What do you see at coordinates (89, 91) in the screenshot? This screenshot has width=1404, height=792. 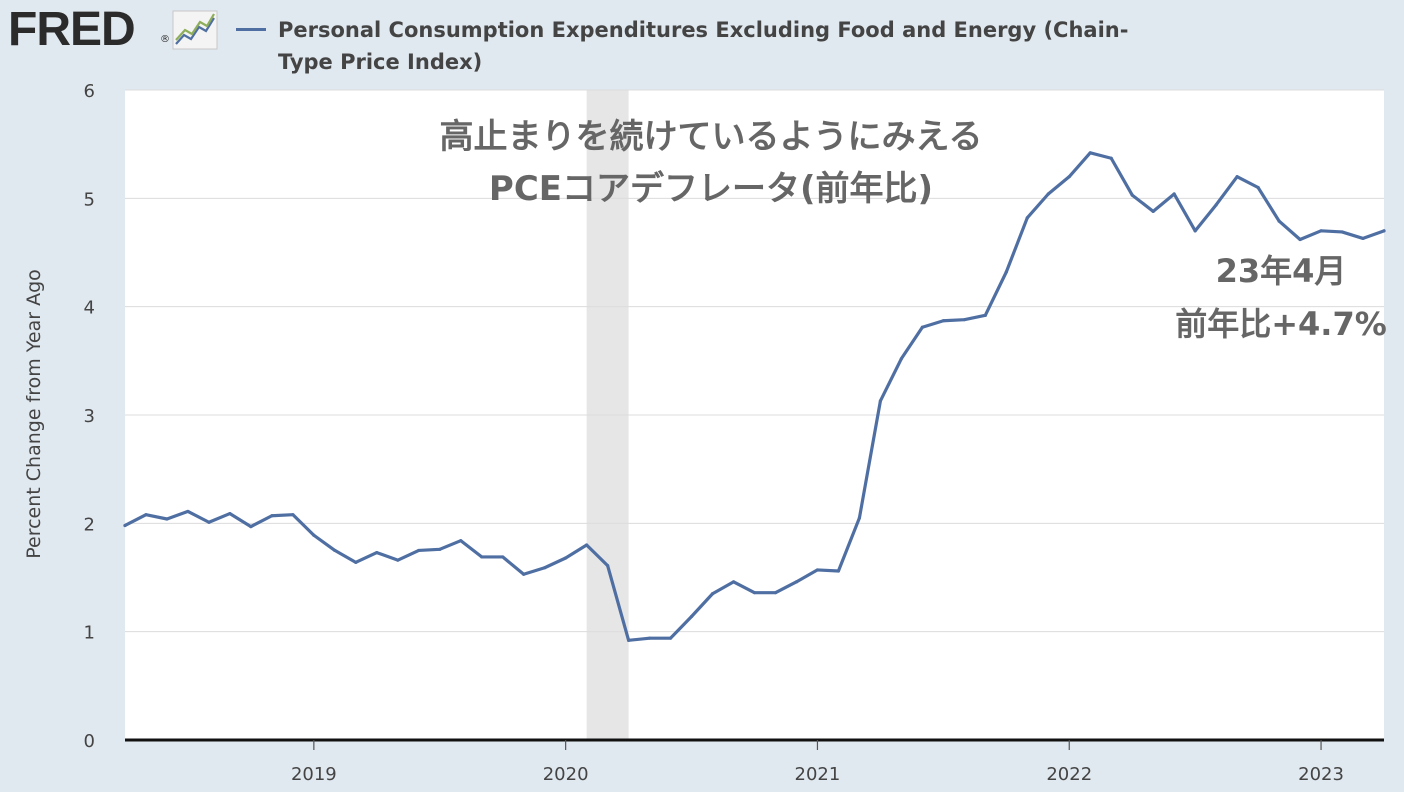 I see `y-tick-label-6: 6` at bounding box center [89, 91].